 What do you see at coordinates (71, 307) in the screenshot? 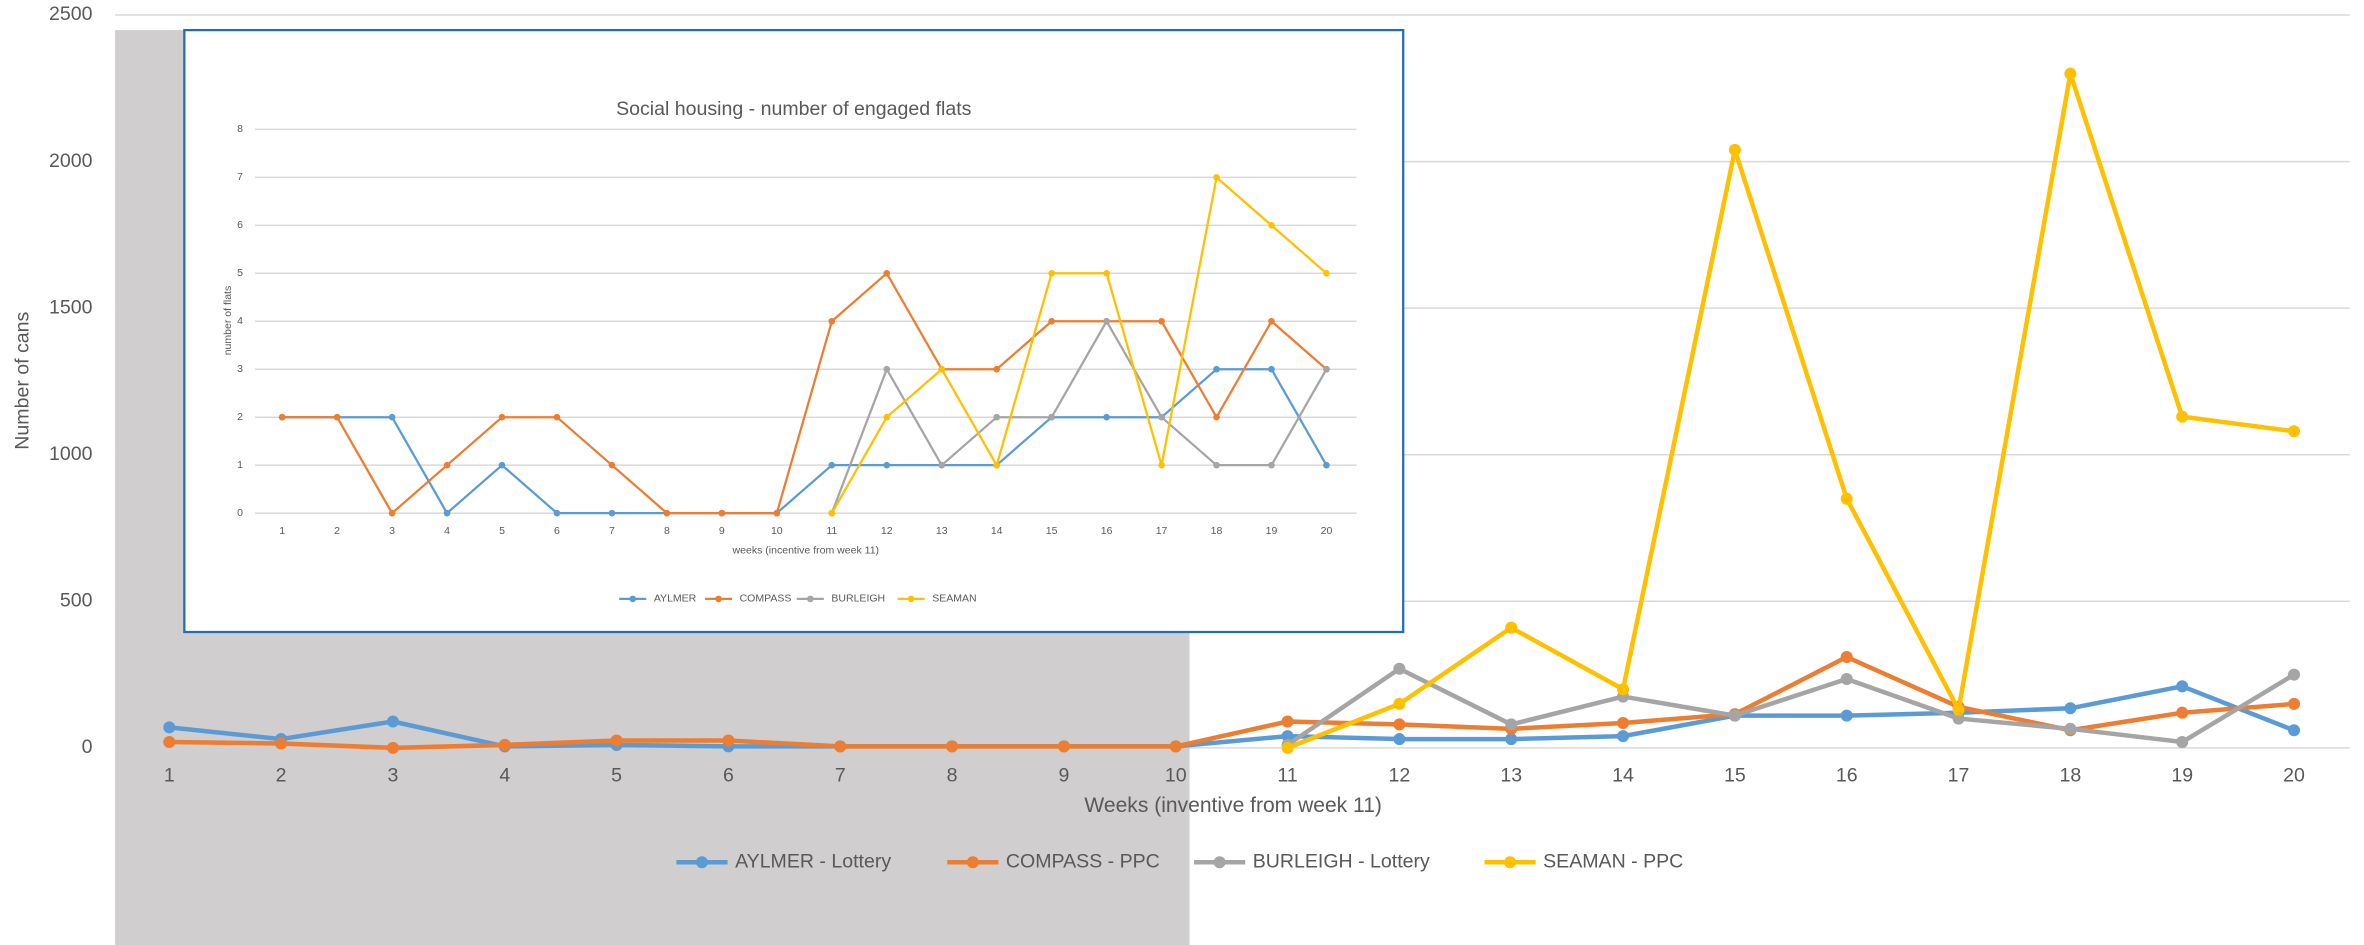
I see `y-tick-label: 1500` at bounding box center [71, 307].